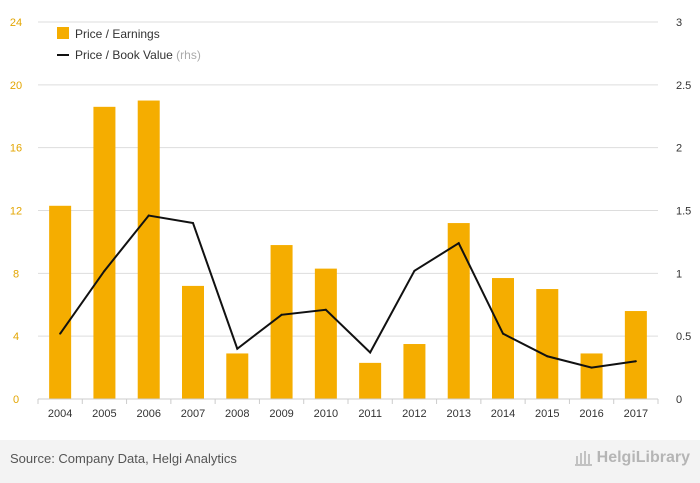  Describe the element at coordinates (636, 414) in the screenshot. I see `x-tick-label: 2017` at that location.